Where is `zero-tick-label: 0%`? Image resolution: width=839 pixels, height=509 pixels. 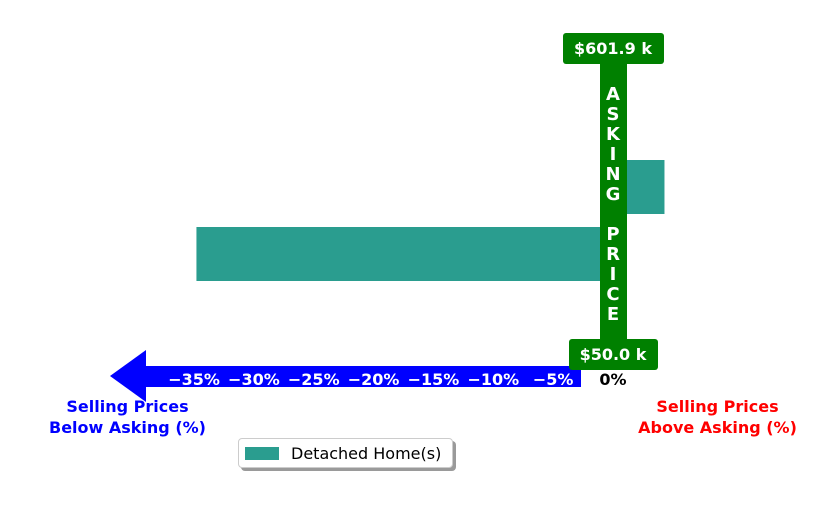 zero-tick-label: 0% is located at coordinates (612, 379).